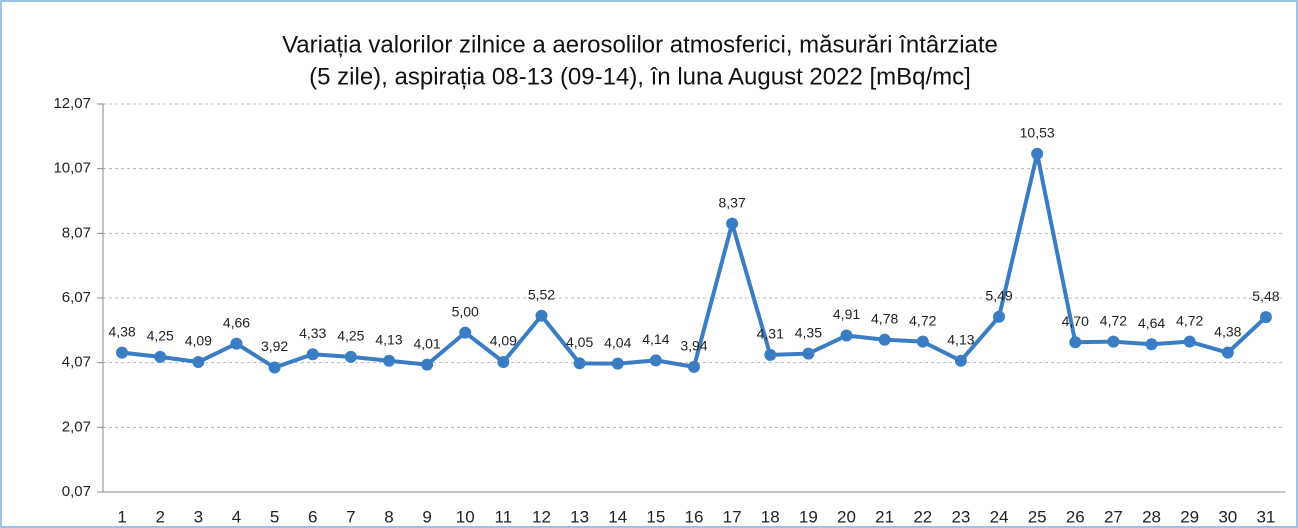 The height and width of the screenshot is (528, 1298). Describe the element at coordinates (76, 426) in the screenshot. I see `y-tick-label: 2,07` at that location.